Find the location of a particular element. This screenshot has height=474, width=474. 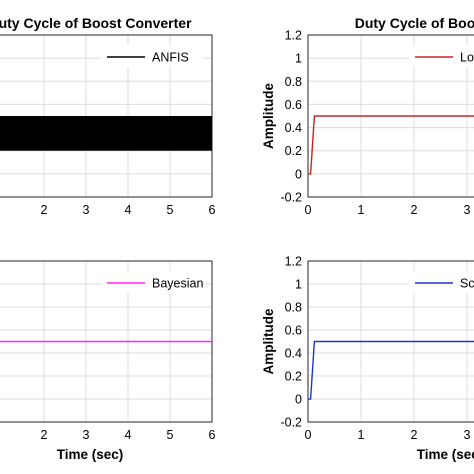

legend-label: Scale is located at coordinates (467, 284).